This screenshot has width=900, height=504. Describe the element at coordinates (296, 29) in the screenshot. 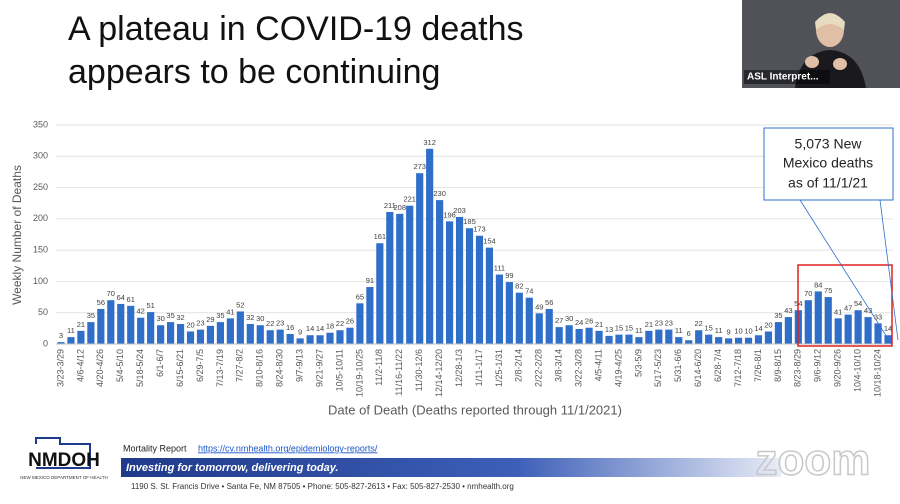

I see `title-line: A plateau in COVID-19 deaths` at that location.